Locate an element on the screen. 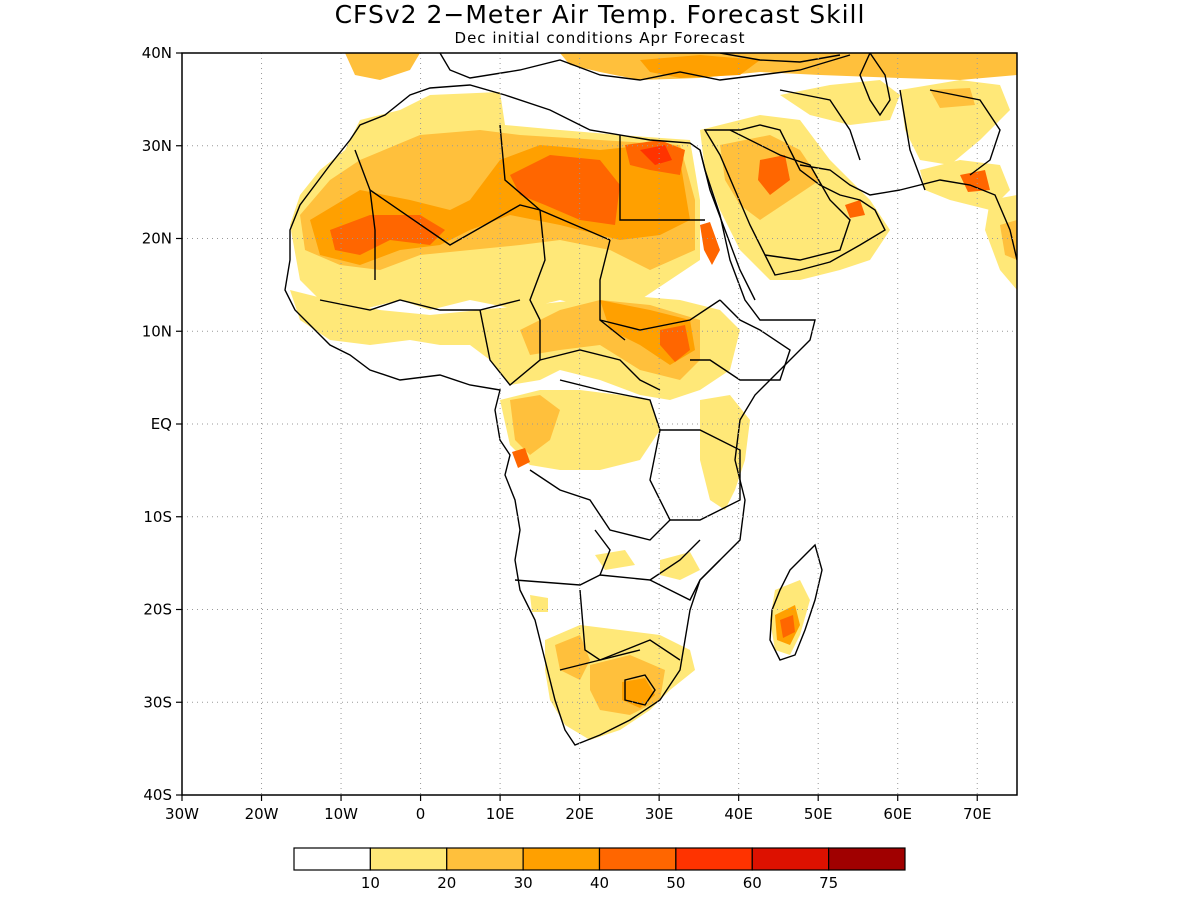 This screenshot has width=1200, height=900. latitude-labels: 40N 30N 20N 10N EQ 10S 20S 30S 40S is located at coordinates (162, 424).